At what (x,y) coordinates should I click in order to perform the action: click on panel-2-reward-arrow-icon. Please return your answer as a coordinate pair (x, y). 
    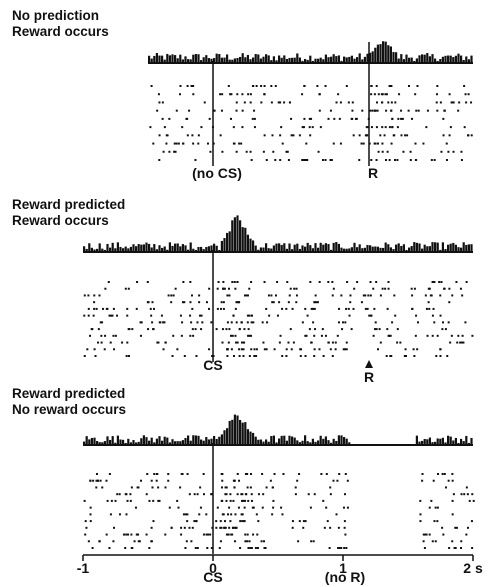
    Looking at the image, I should click on (369, 364).